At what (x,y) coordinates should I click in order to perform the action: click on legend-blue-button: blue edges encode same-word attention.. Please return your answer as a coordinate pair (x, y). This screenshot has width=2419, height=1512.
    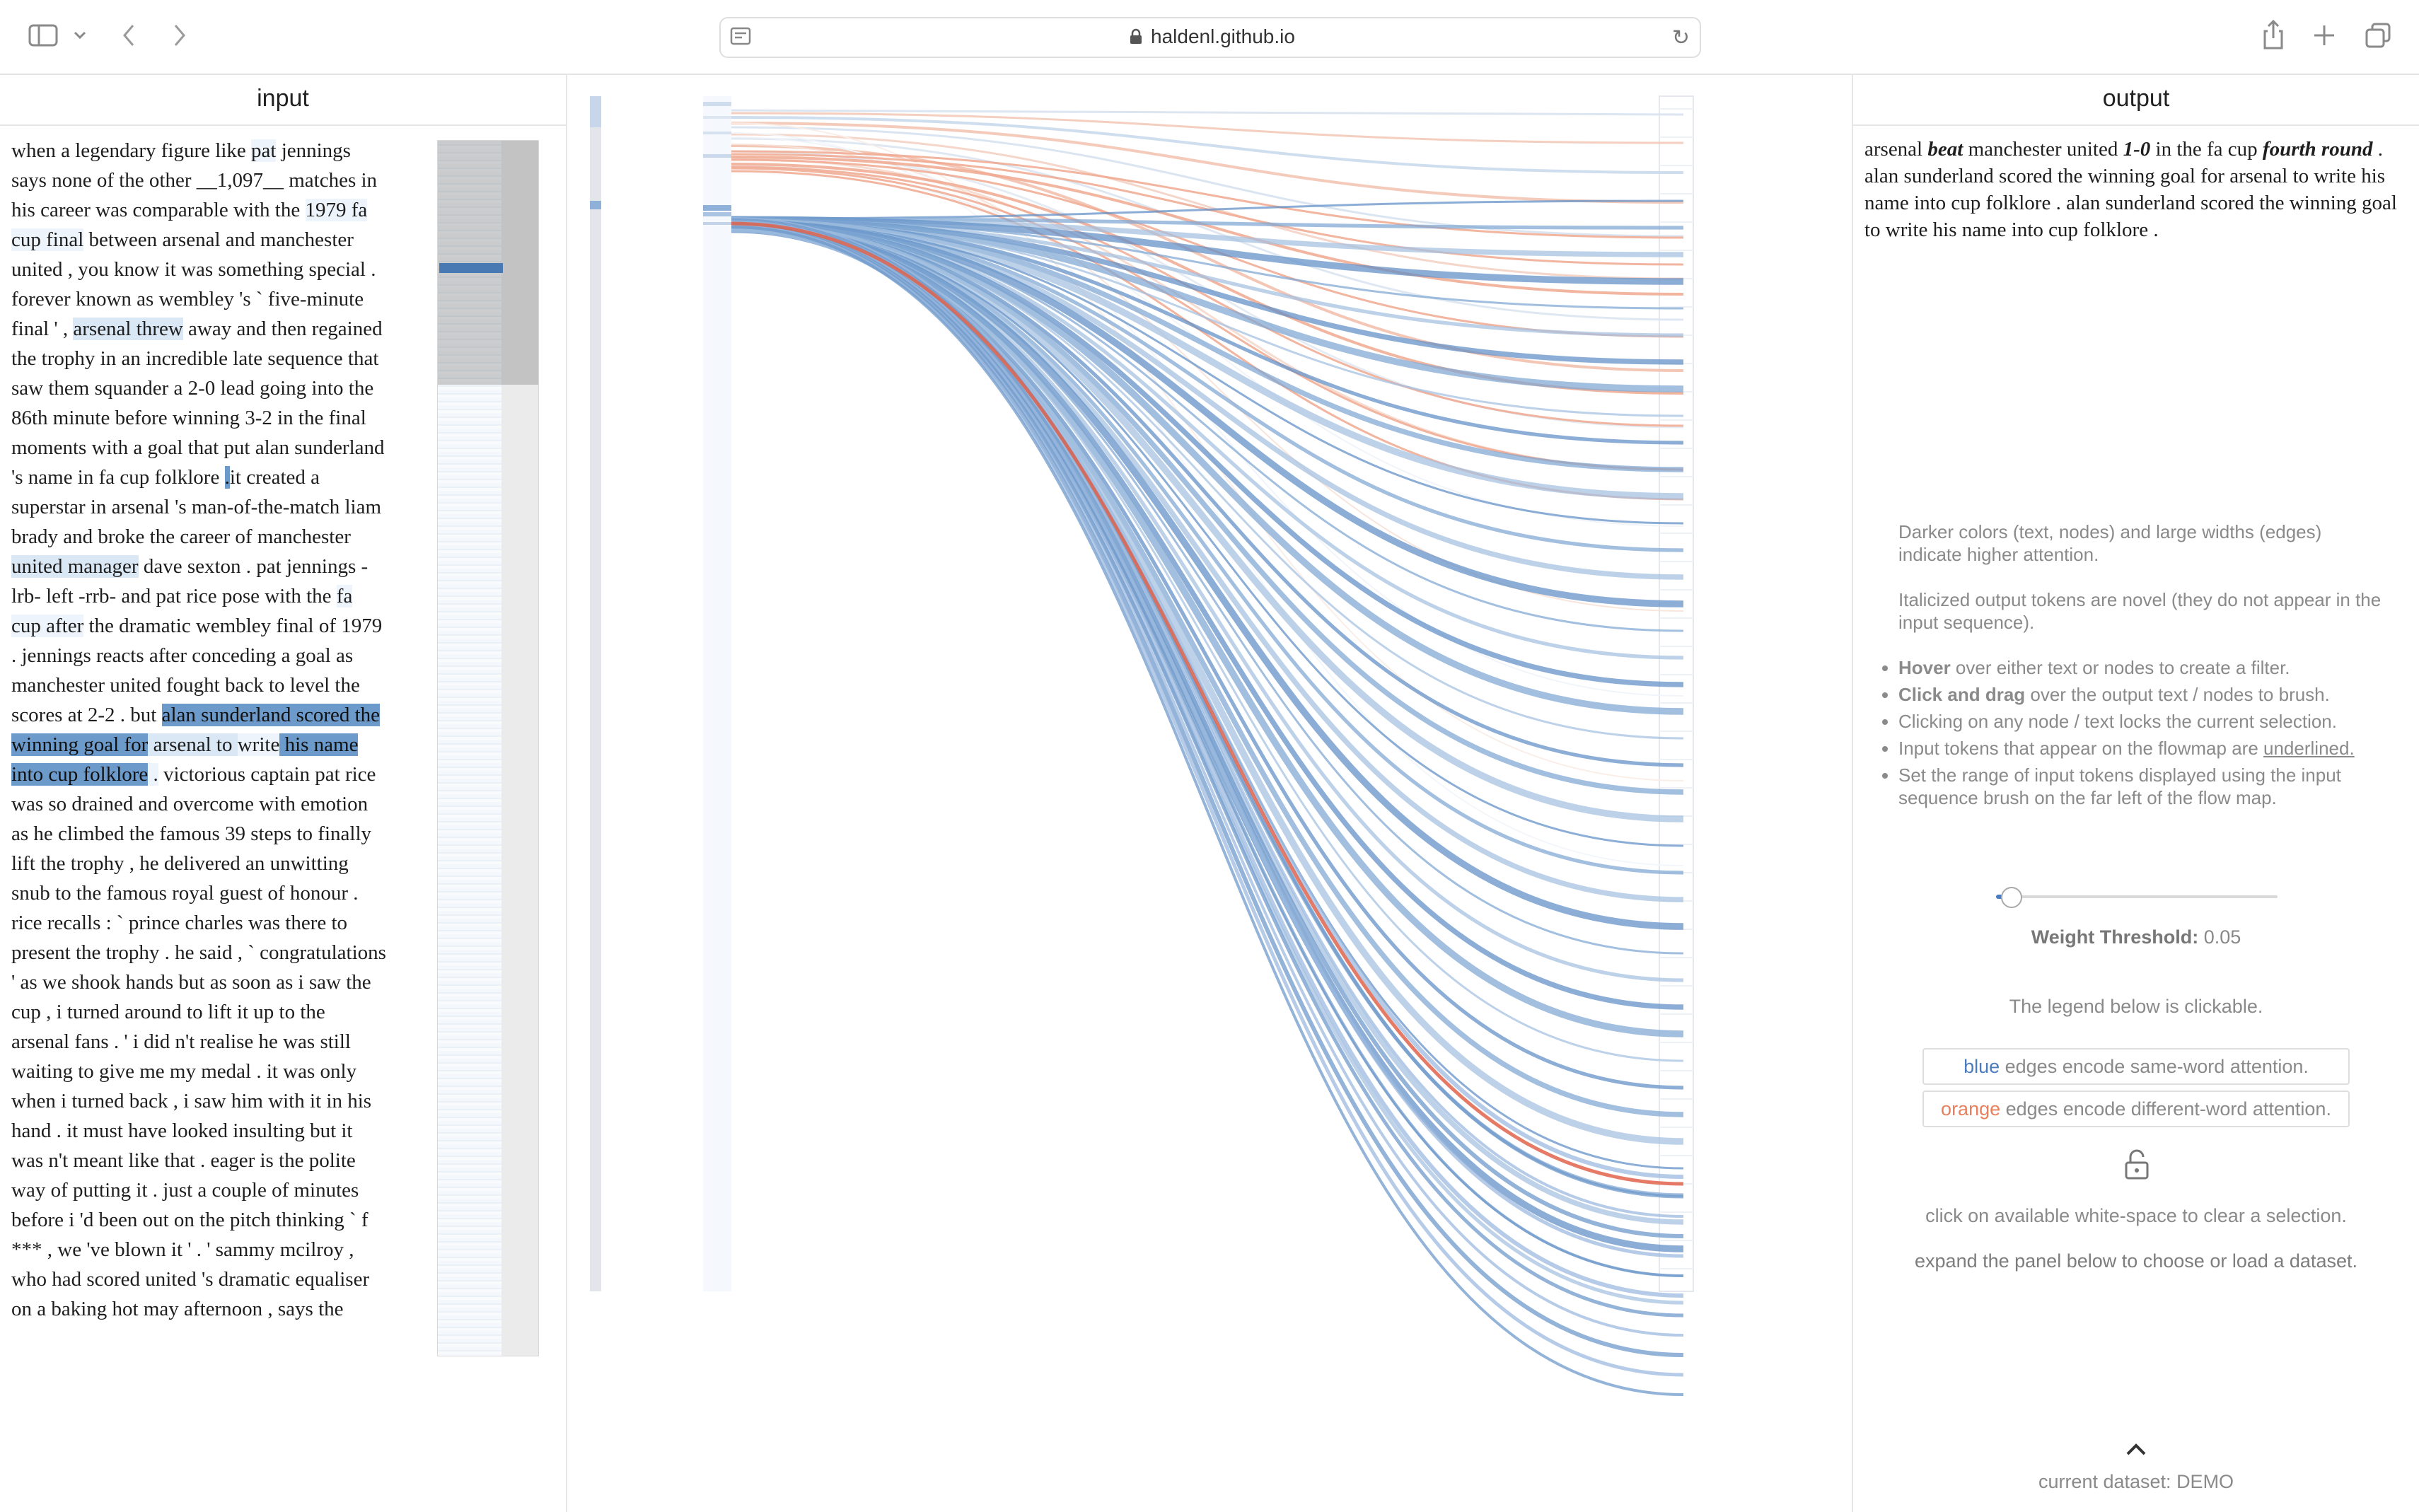
    Looking at the image, I should click on (2136, 1066).